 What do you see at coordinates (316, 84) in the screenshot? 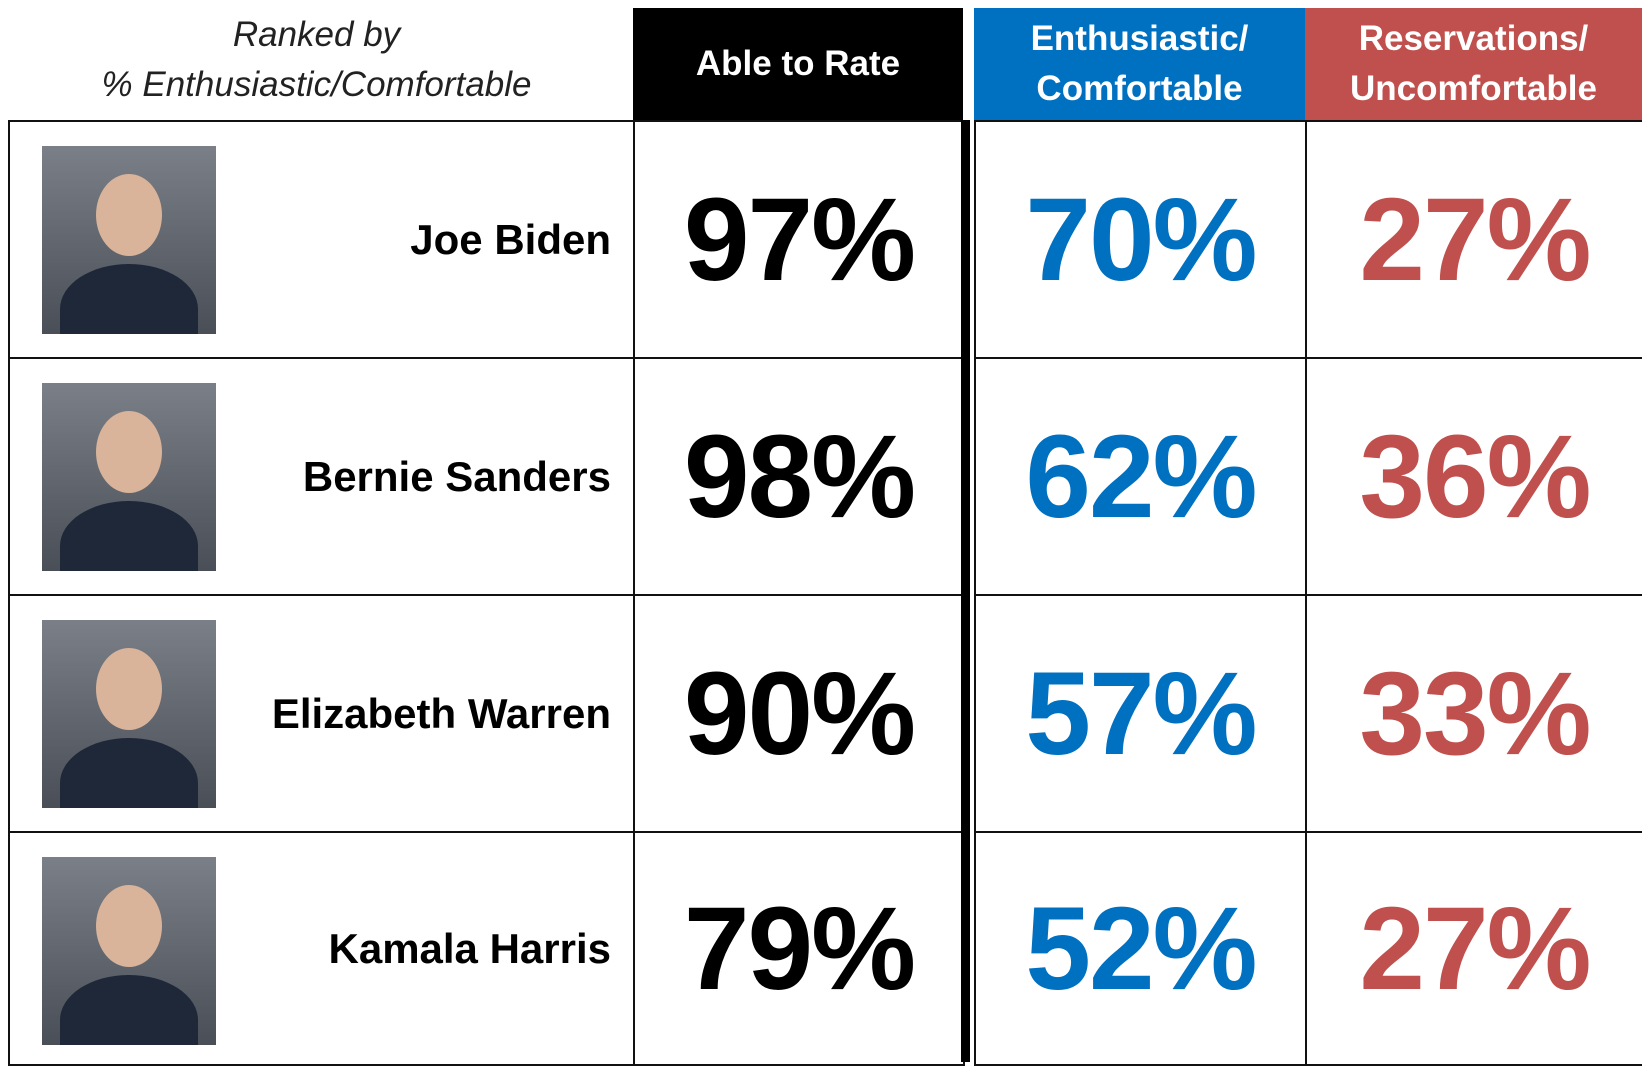
I see `note-line: % Enthusiastic/Comfortable` at bounding box center [316, 84].